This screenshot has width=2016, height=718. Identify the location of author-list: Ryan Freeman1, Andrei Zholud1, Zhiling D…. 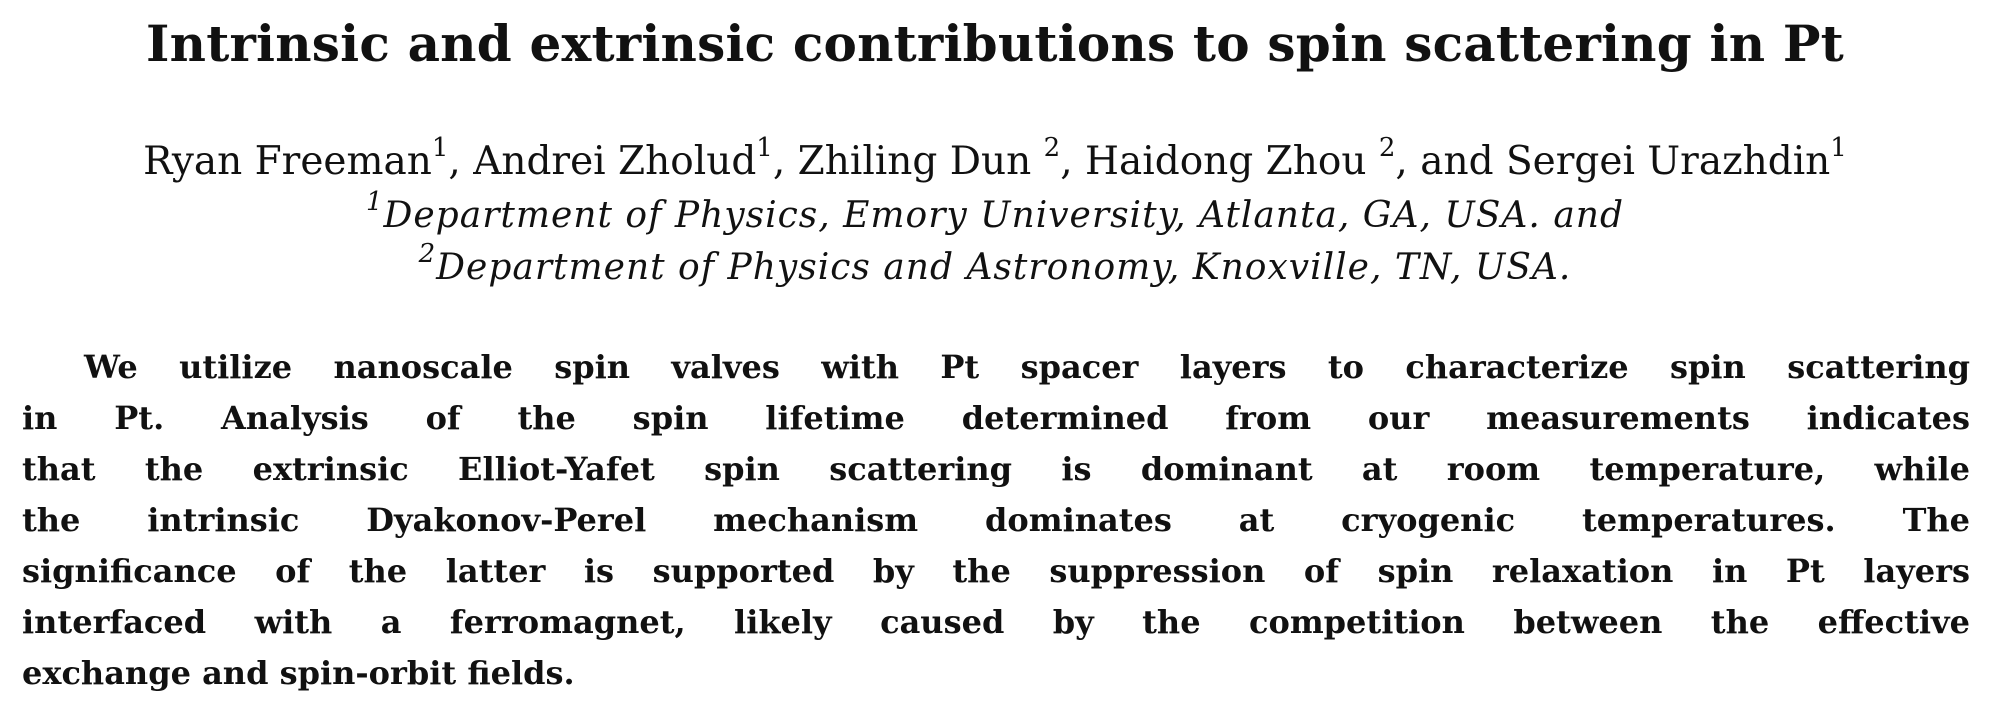
(995, 160).